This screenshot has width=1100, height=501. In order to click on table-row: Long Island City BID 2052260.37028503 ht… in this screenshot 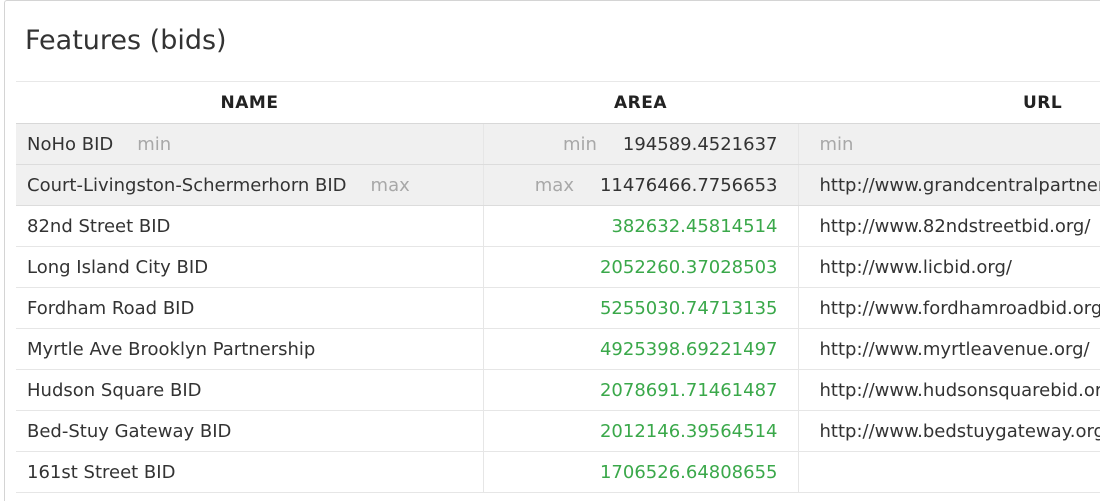, I will do `click(558, 267)`.